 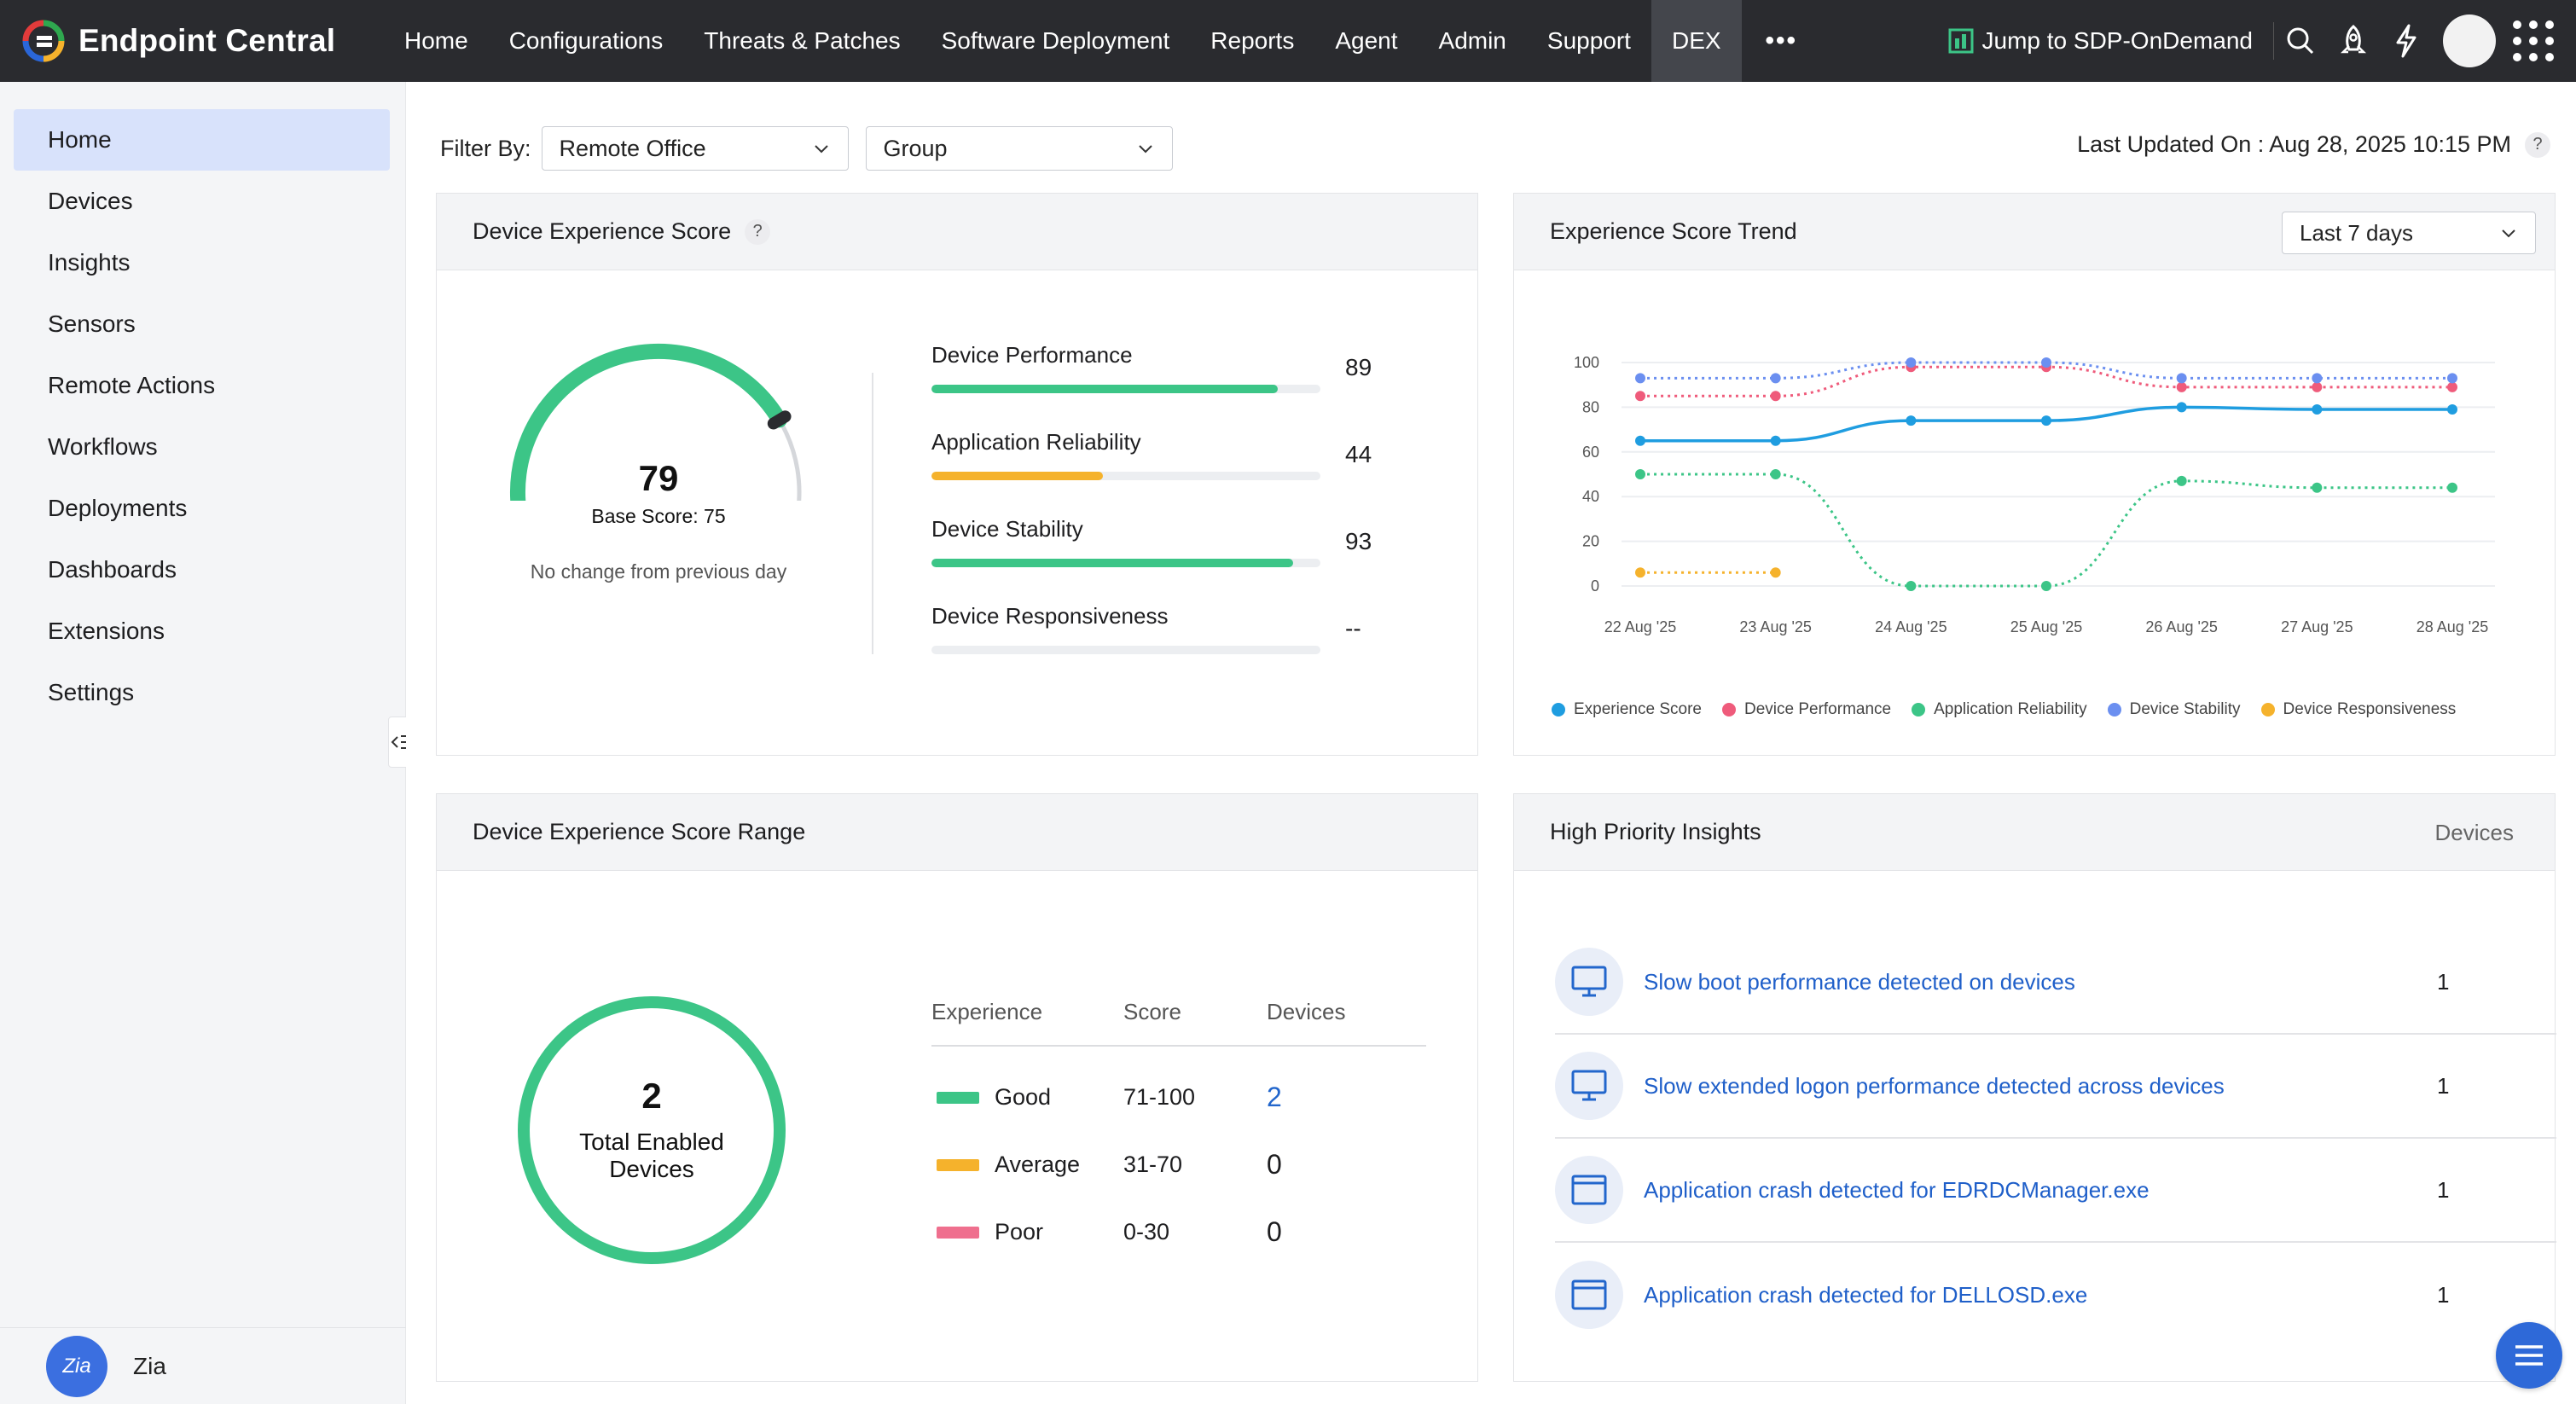 I want to click on whats-new-button, so click(x=2353, y=41).